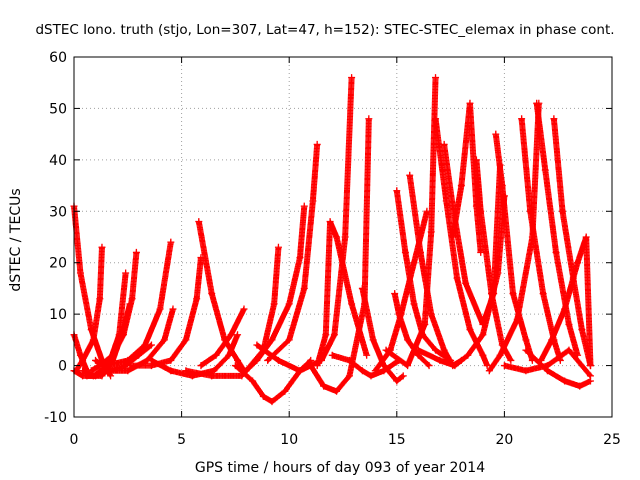 This screenshot has height=480, width=640. I want to click on y-tick-label: 10, so click(58, 315).